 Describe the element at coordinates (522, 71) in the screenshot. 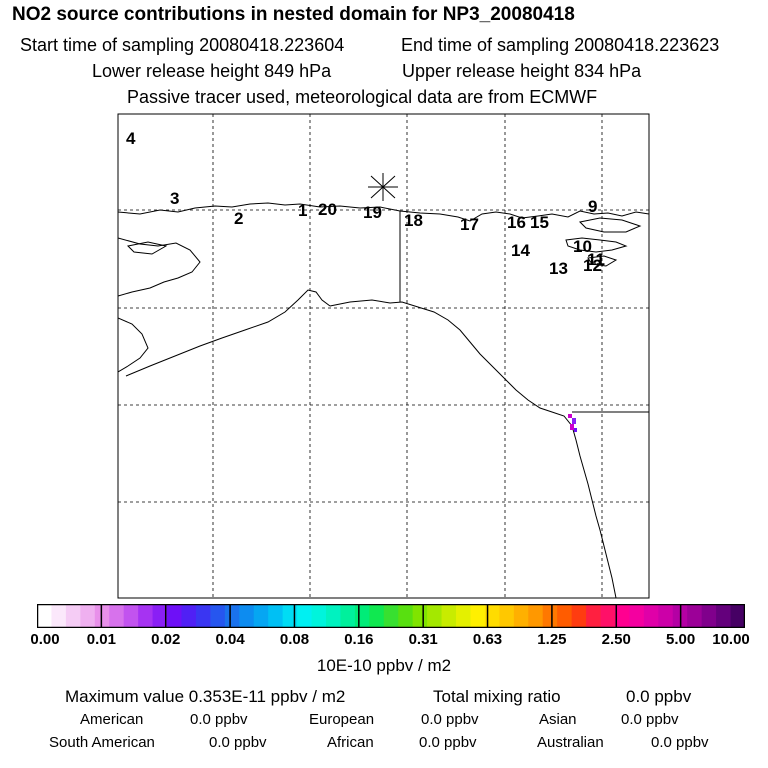

I see `upper-release-label: Upper release height 834 hPa` at that location.